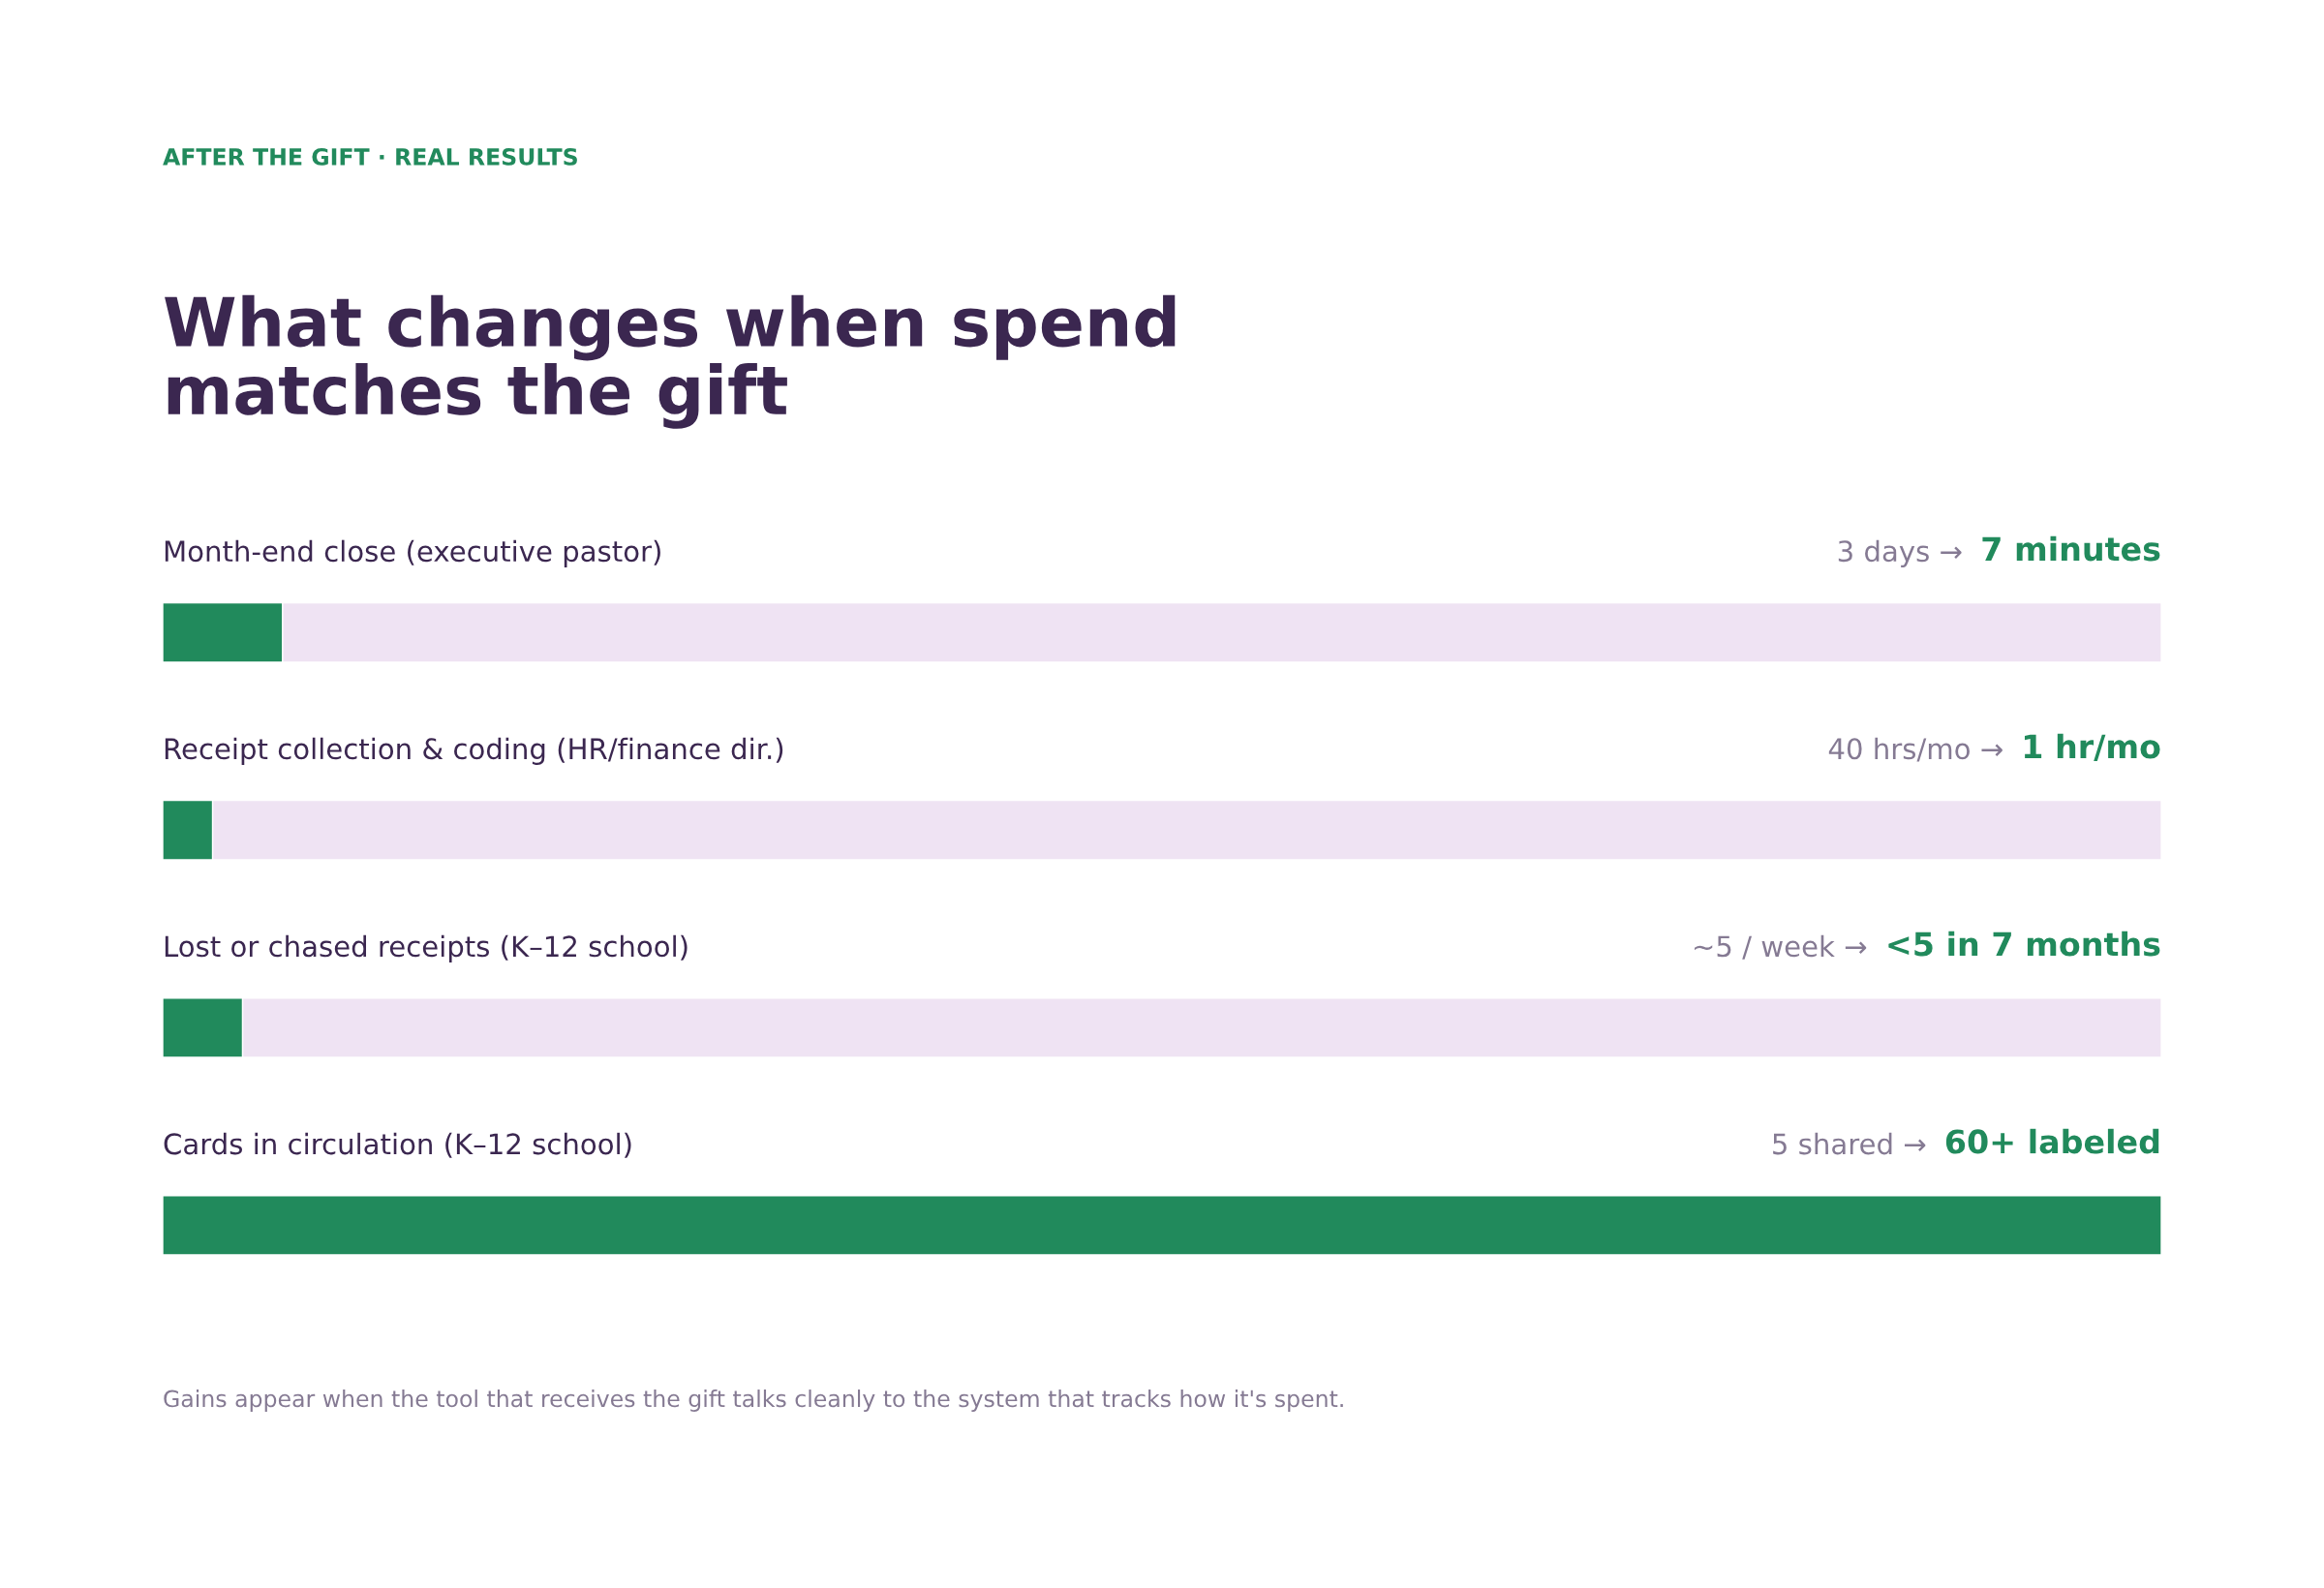  What do you see at coordinates (1900, 553) in the screenshot?
I see `annotation: 3 days →` at bounding box center [1900, 553].